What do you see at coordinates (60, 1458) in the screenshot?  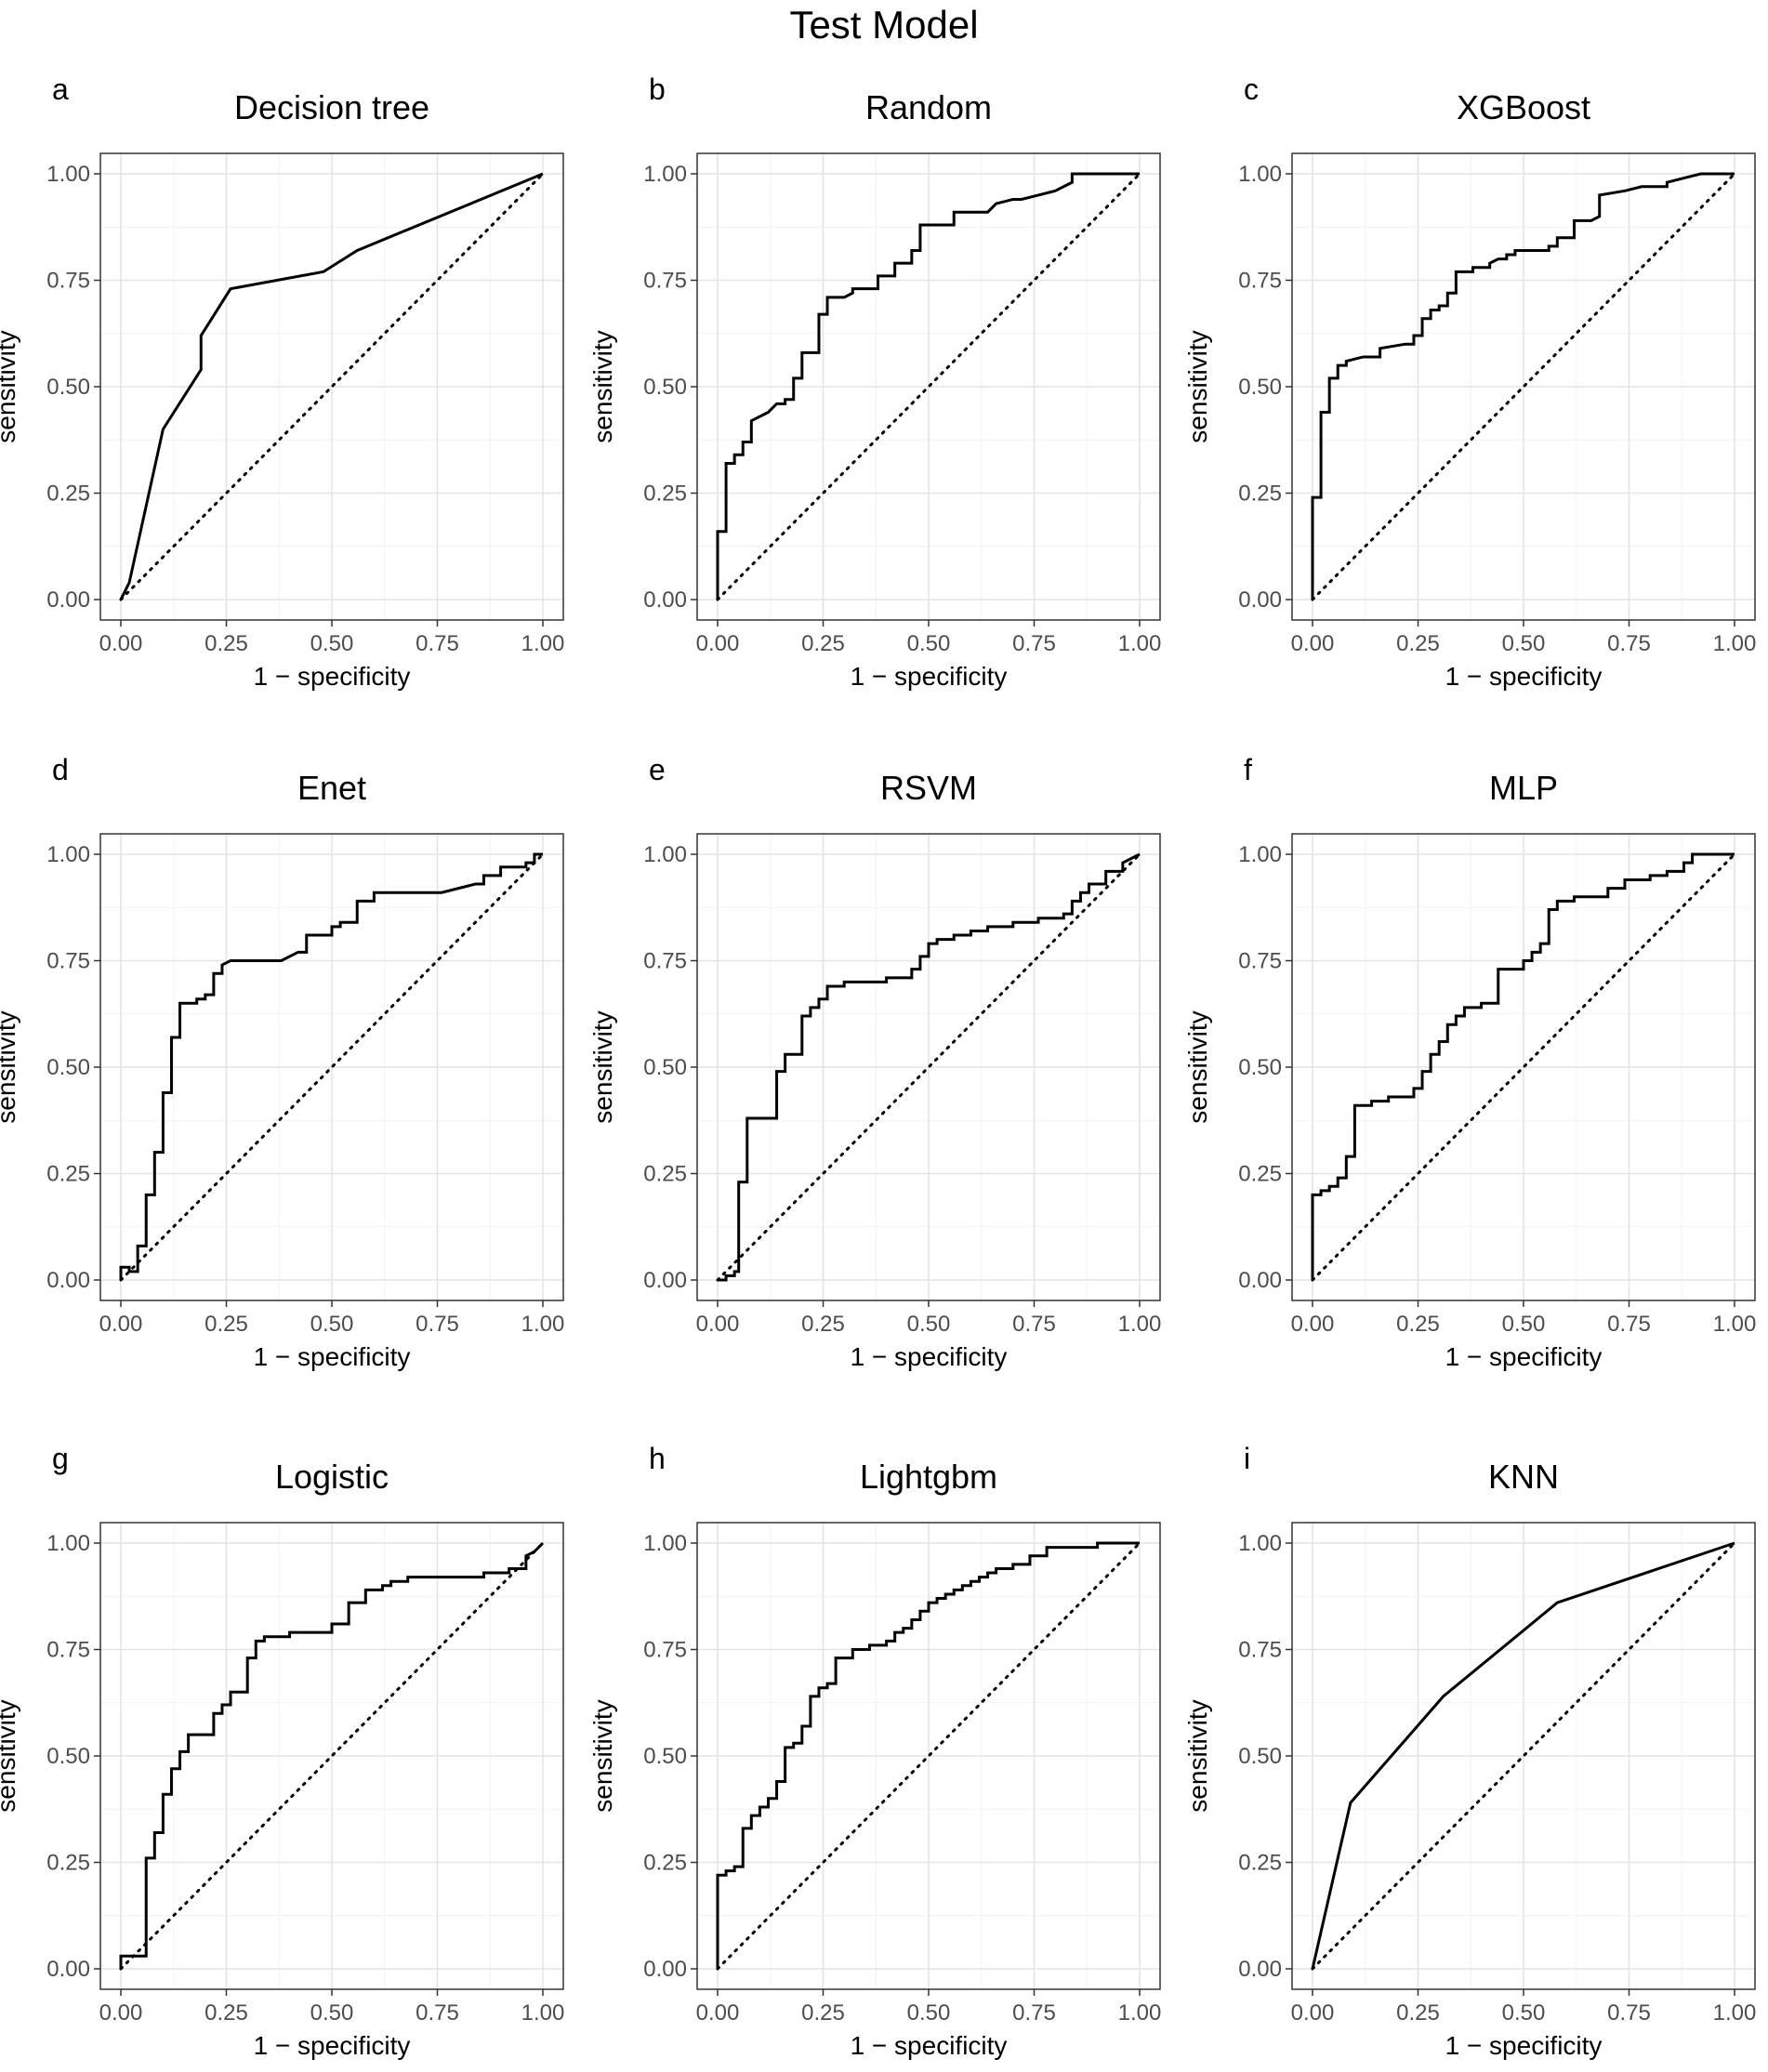 I see `panel-letter: g` at bounding box center [60, 1458].